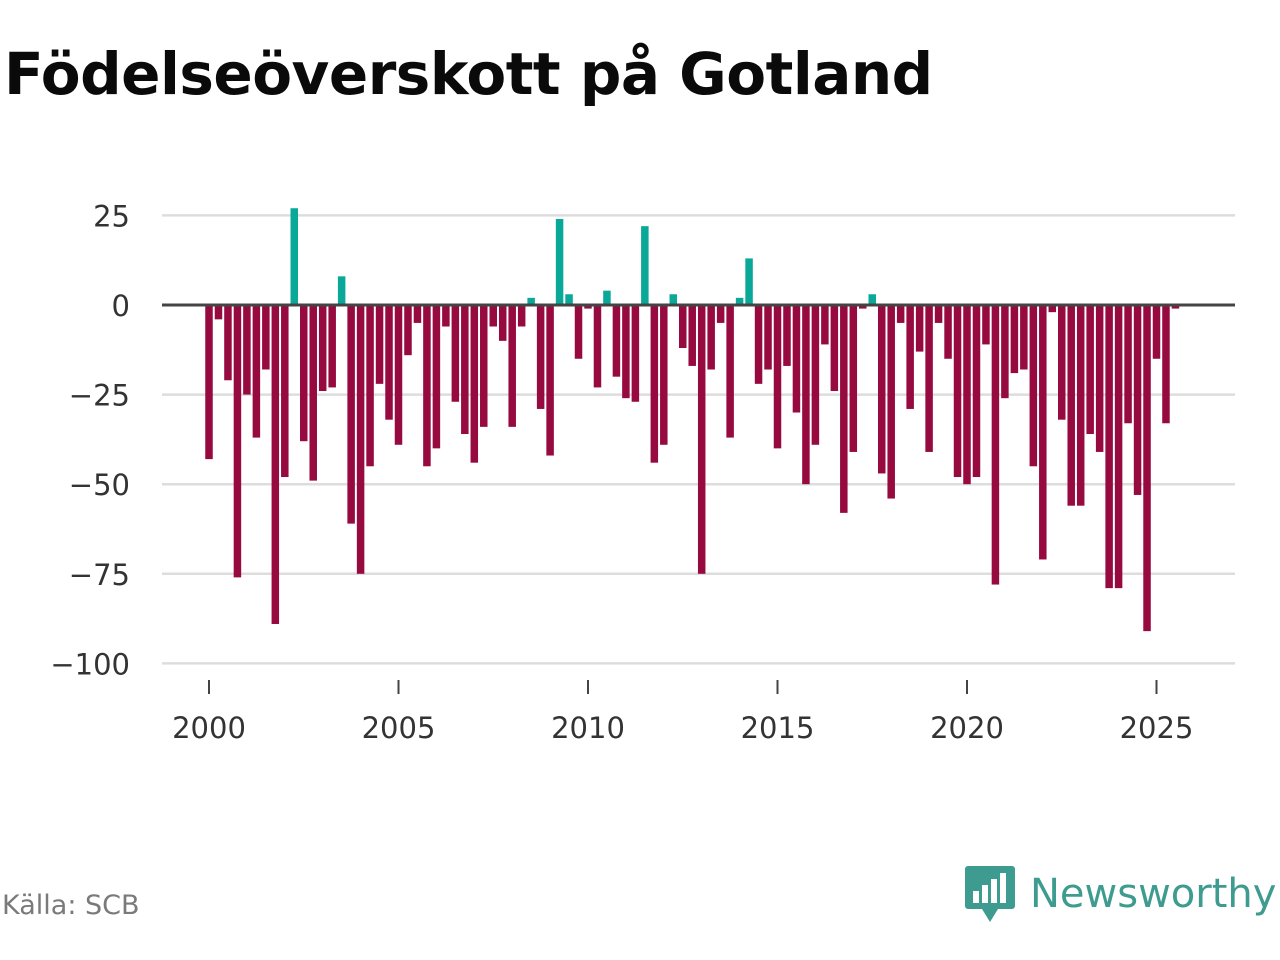  I want to click on y-axis: 25 0 −25 −50 −75 −100, so click(90, 440).